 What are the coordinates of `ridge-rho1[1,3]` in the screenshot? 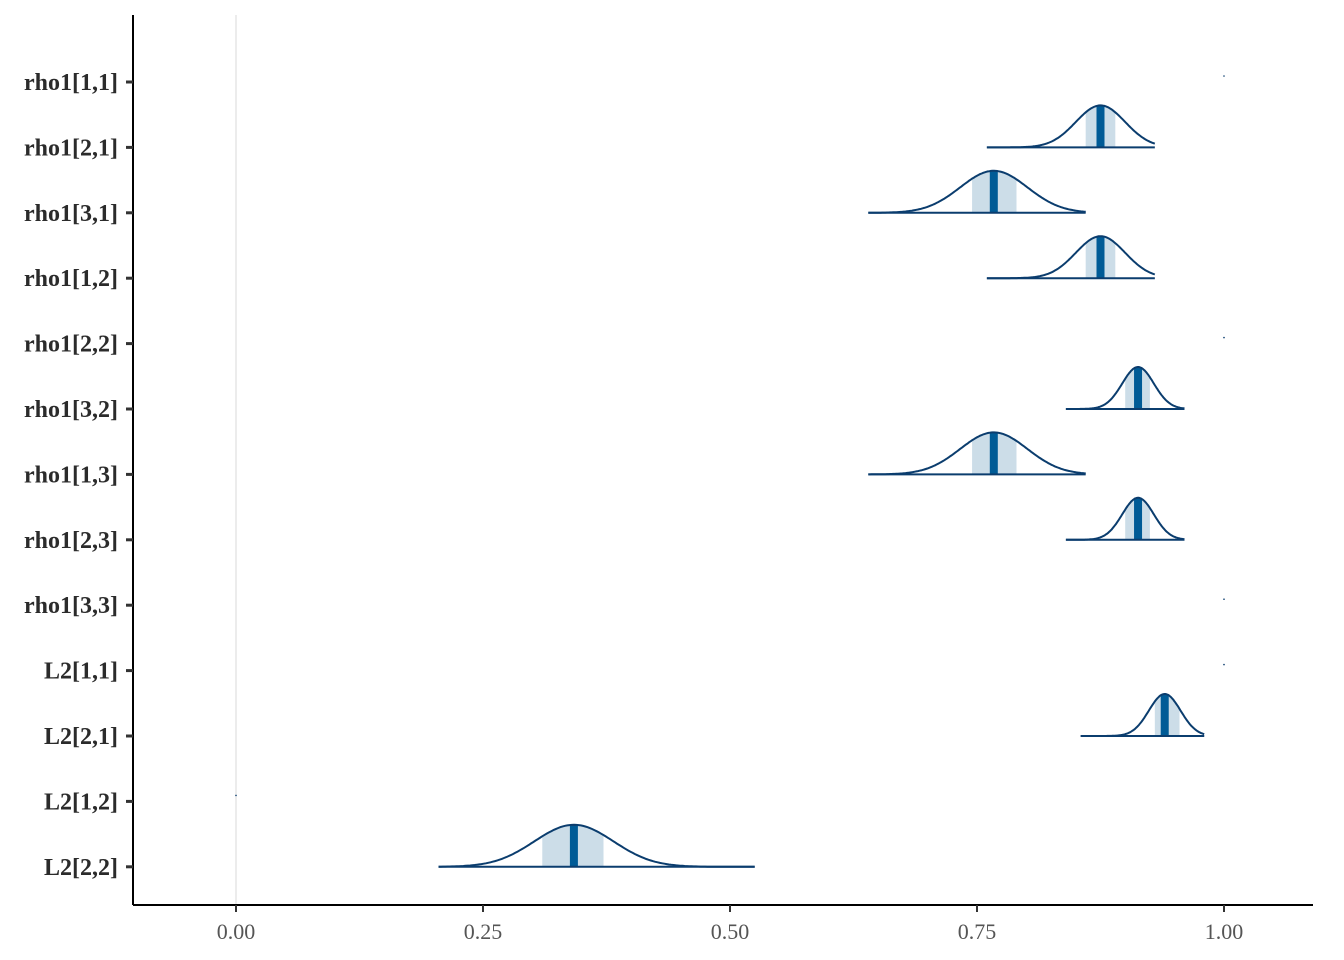 It's located at (977, 453).